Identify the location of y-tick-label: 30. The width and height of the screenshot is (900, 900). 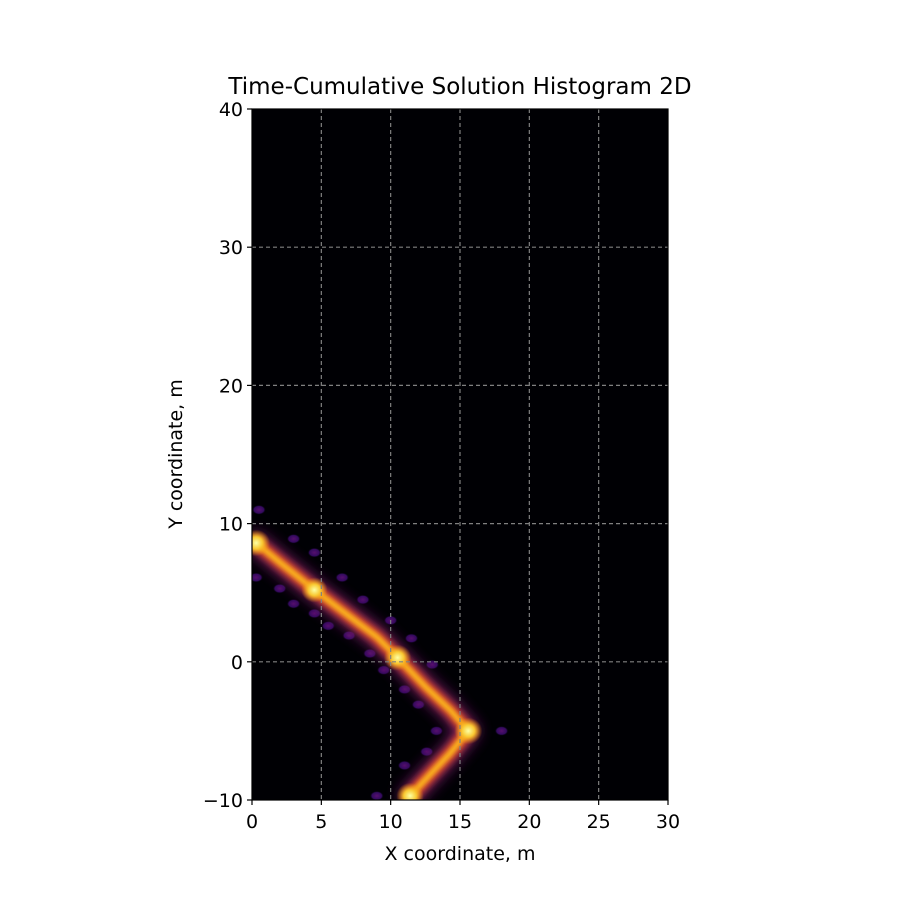
(231, 248).